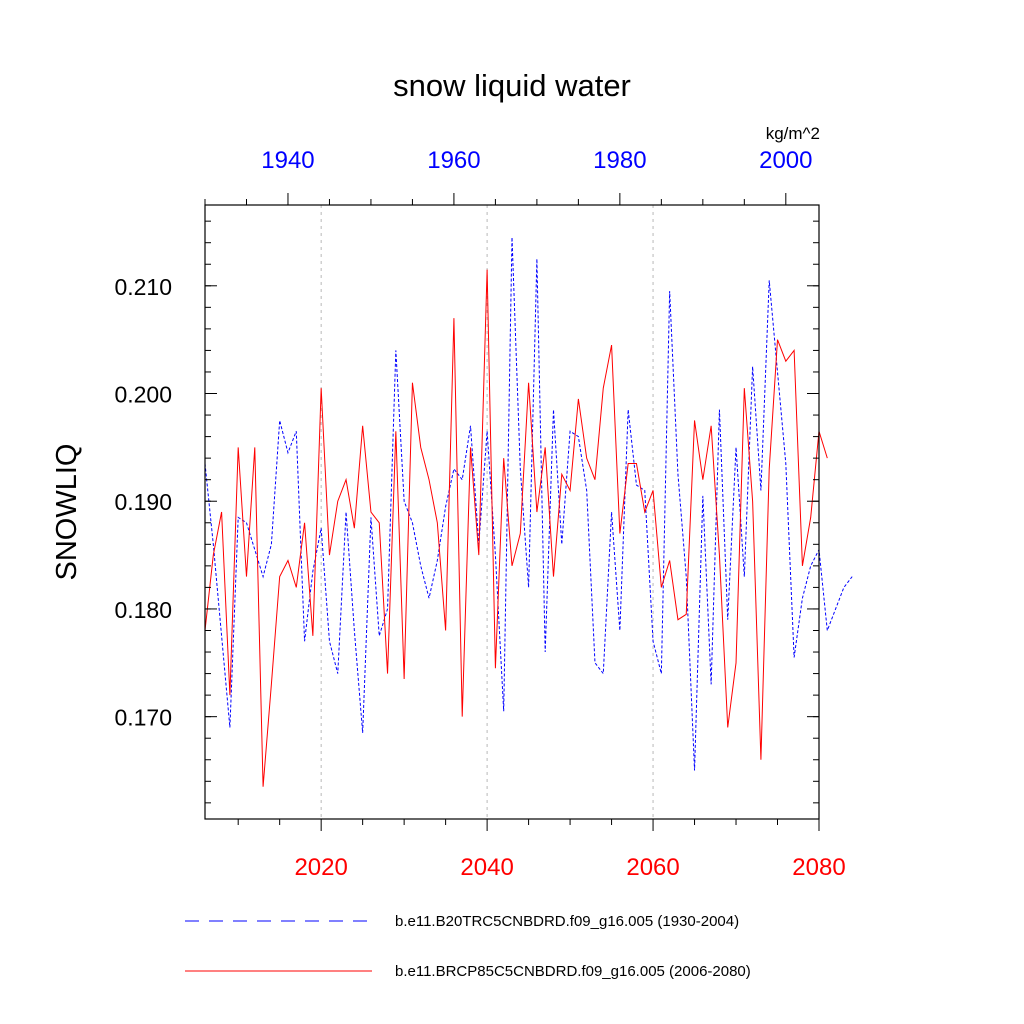 The height and width of the screenshot is (1024, 1024). Describe the element at coordinates (652, 867) in the screenshot. I see `x-bottom-tick-label: 2060` at that location.